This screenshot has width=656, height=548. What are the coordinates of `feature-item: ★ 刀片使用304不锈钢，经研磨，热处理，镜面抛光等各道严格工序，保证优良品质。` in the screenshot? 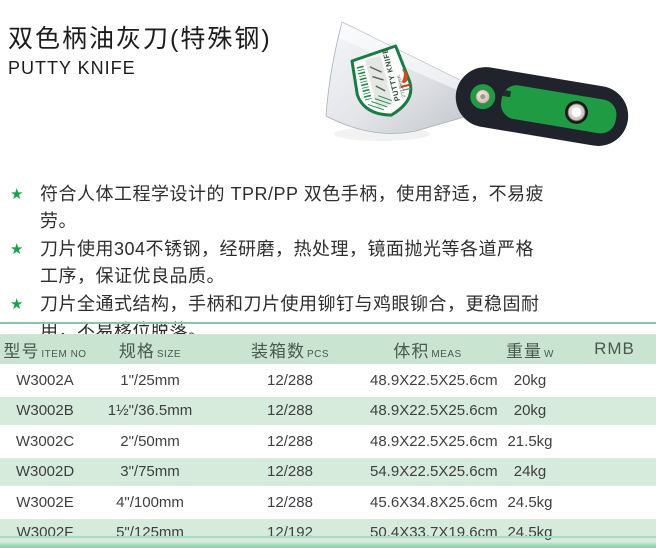 It's located at (278, 263).